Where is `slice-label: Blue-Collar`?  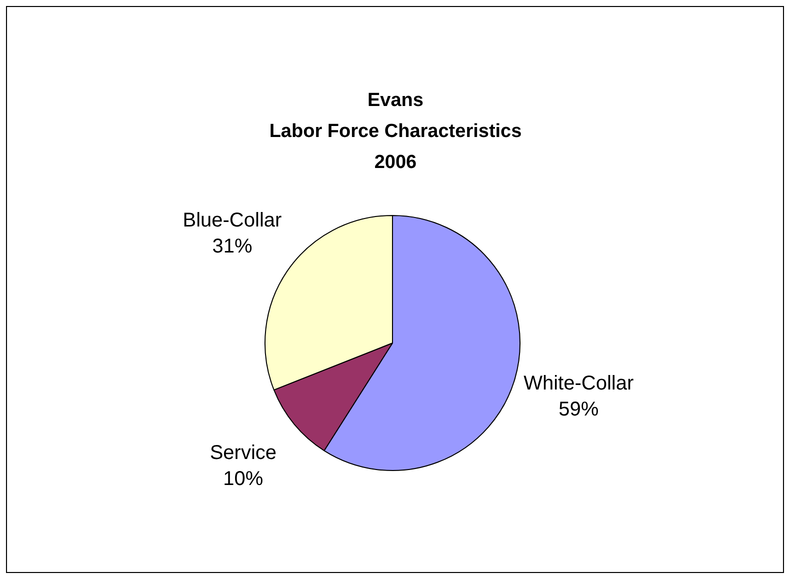 slice-label: Blue-Collar is located at coordinates (232, 221).